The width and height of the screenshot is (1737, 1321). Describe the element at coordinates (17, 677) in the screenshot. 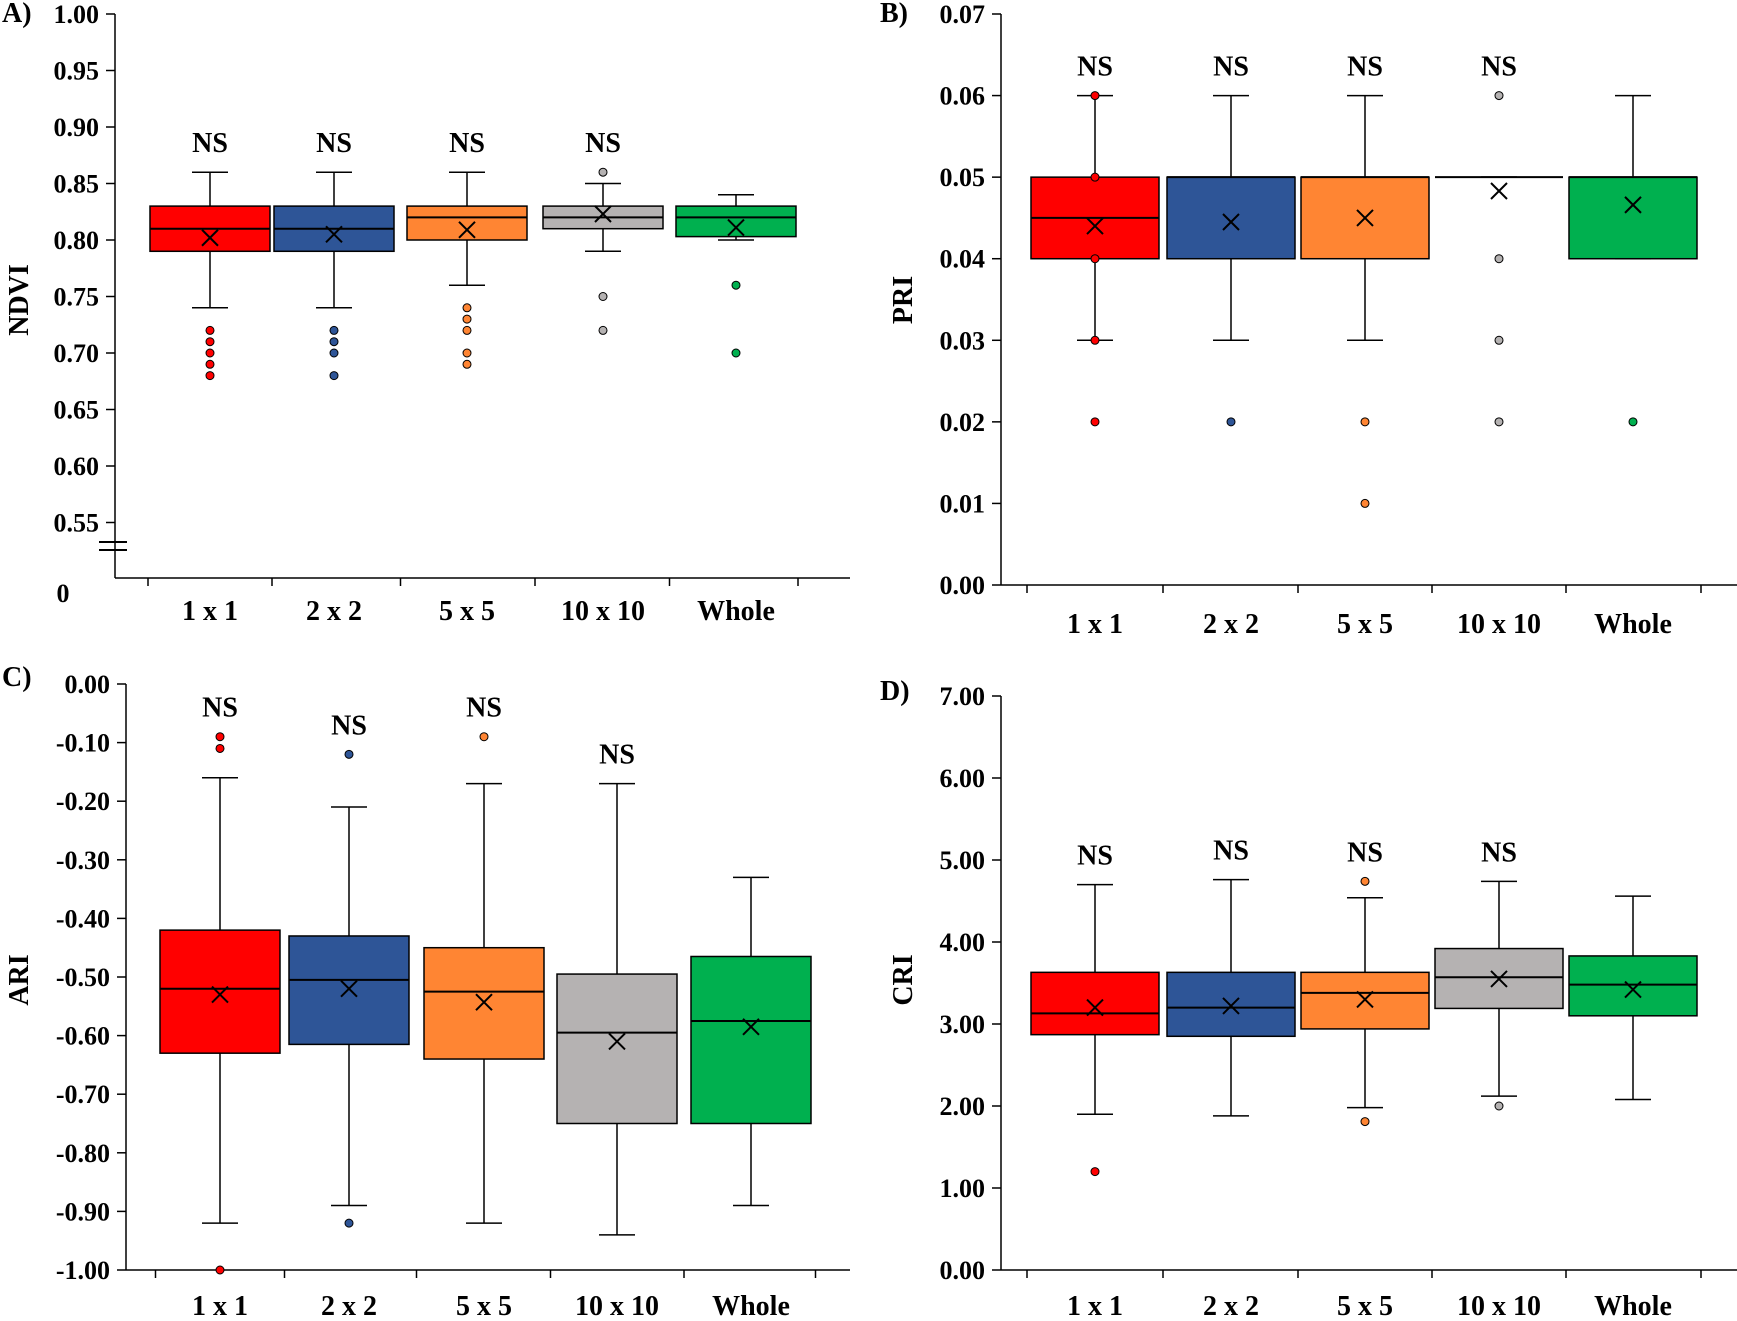

I see `panel-label: C)` at that location.